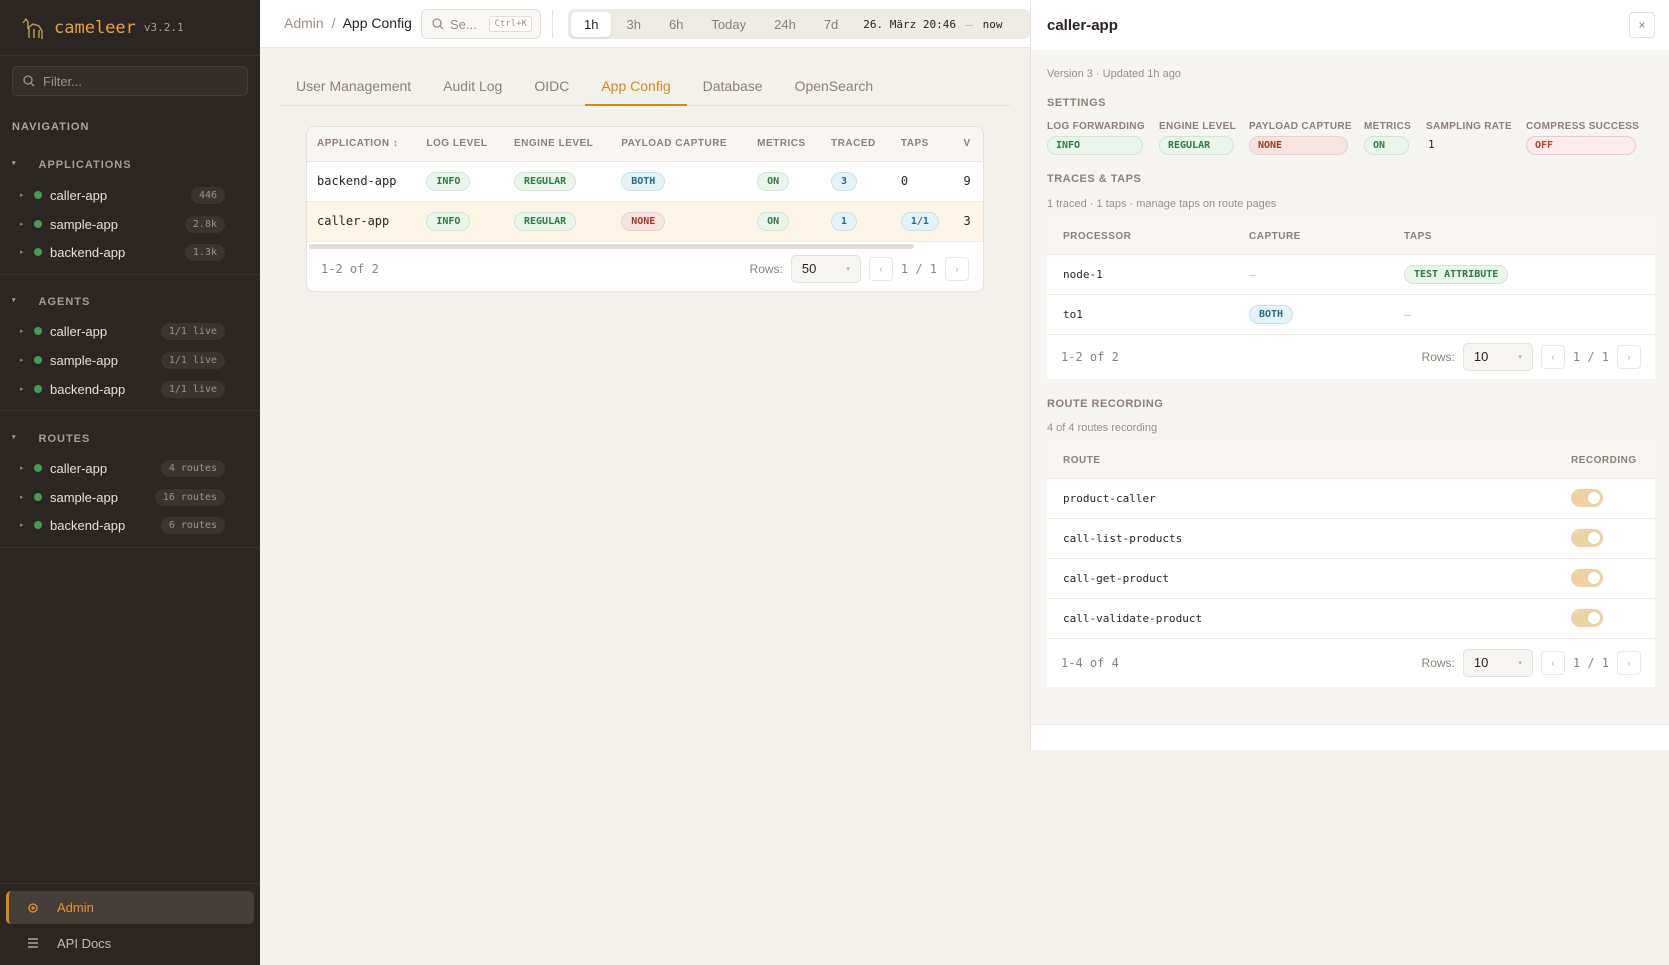 The height and width of the screenshot is (965, 1669). Describe the element at coordinates (88, 252) in the screenshot. I see `item-label: backend-app` at that location.